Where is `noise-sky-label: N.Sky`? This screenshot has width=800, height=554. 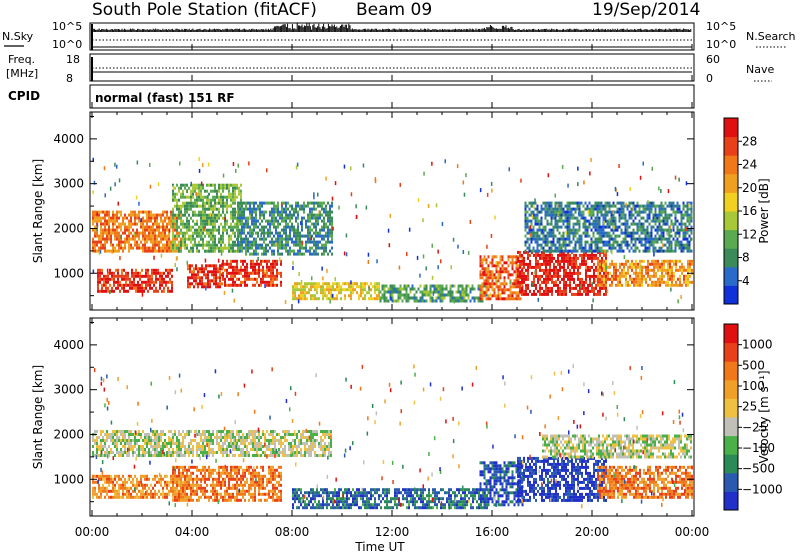
noise-sky-label: N.Sky is located at coordinates (18, 36).